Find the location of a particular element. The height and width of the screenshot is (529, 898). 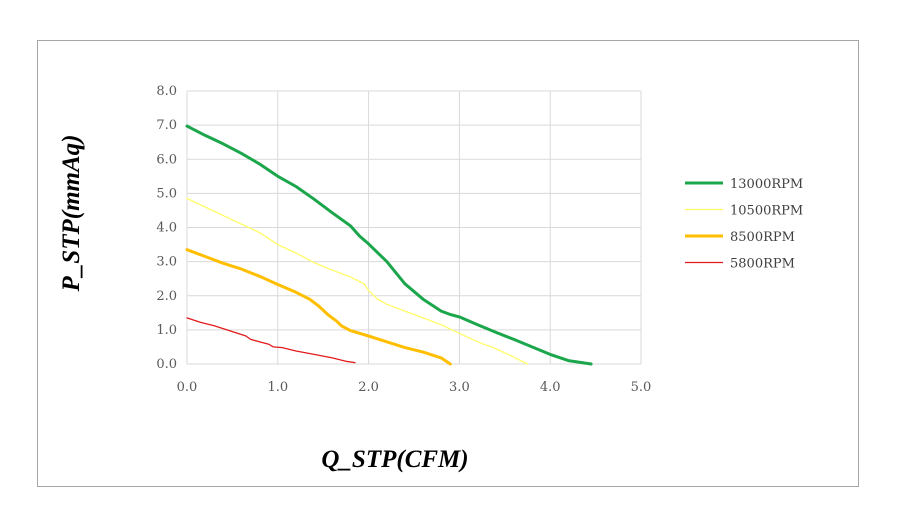

x-tick-labels: 0.0 1.0 2.0 3.0 4.0 5.0 is located at coordinates (414, 387).